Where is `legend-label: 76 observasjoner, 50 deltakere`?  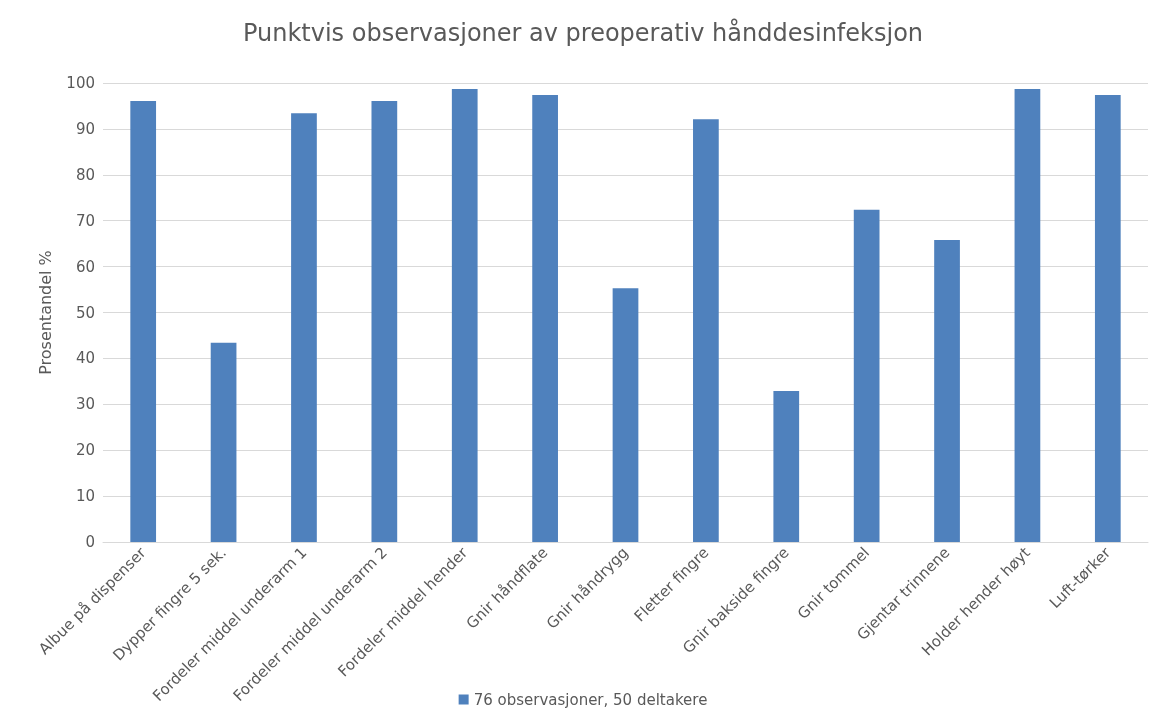
legend-label: 76 observasjoner, 50 deltakere is located at coordinates (590, 699).